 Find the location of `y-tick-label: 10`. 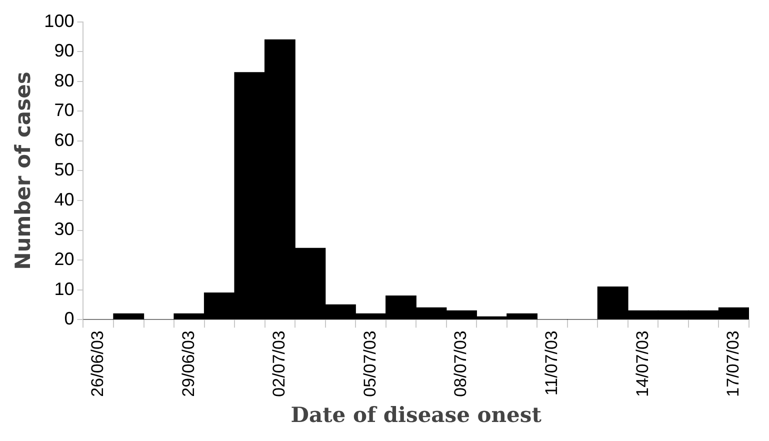

y-tick-label: 10 is located at coordinates (64, 288).